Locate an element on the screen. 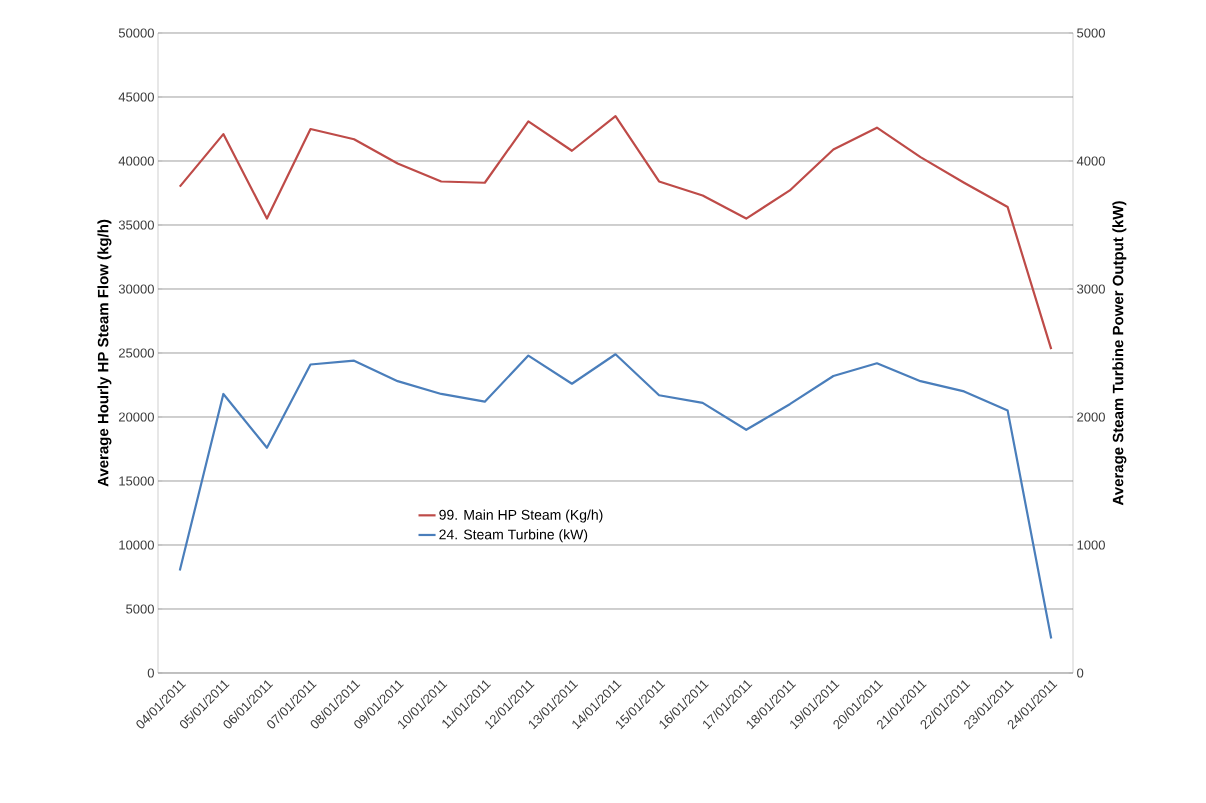 The image size is (1206, 803). y-tick-label: 5000 is located at coordinates (140, 609).